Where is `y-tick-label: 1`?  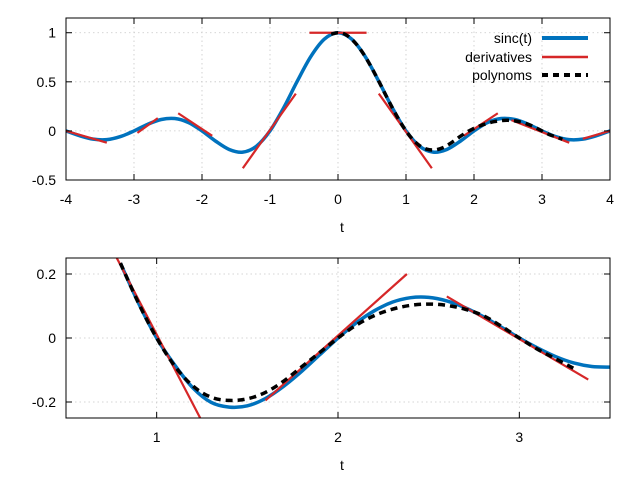
y-tick-label: 1 is located at coordinates (52, 33).